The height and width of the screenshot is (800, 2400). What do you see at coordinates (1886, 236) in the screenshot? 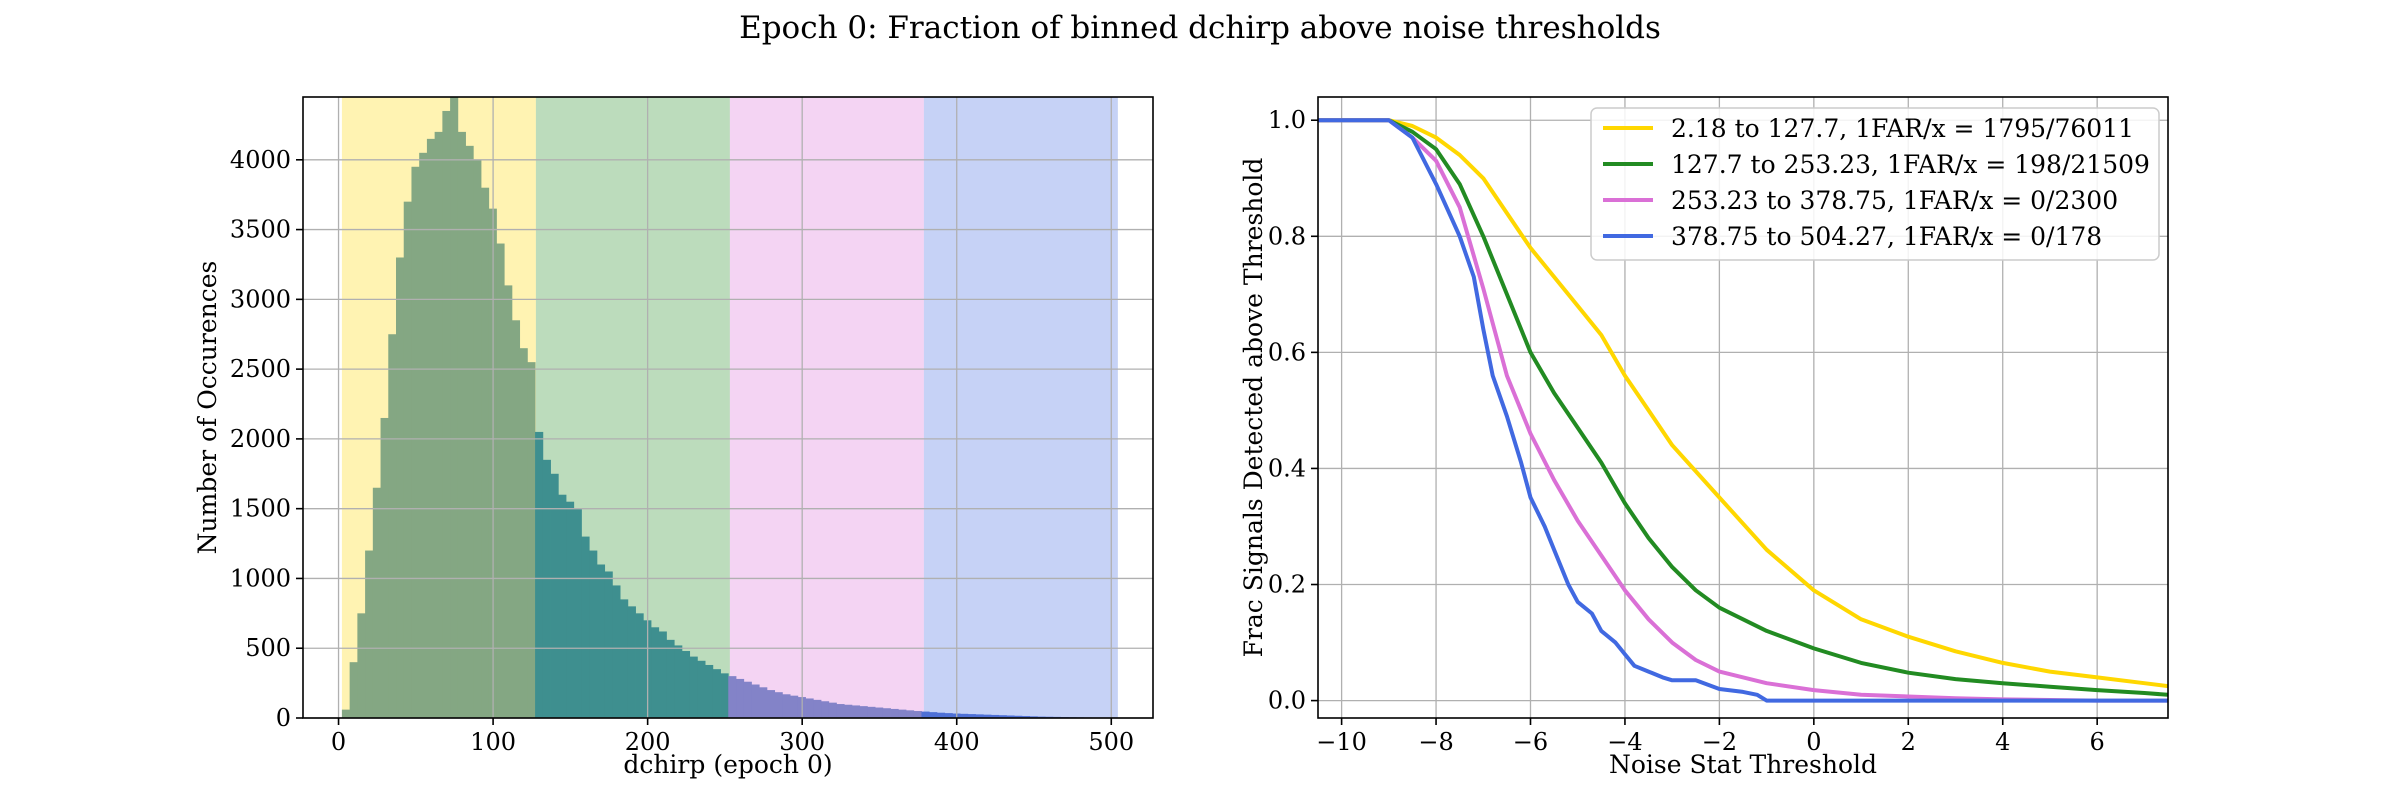
I see `legend-entry: 378.75 to 504.27, 1FAR/x = 0/178` at bounding box center [1886, 236].